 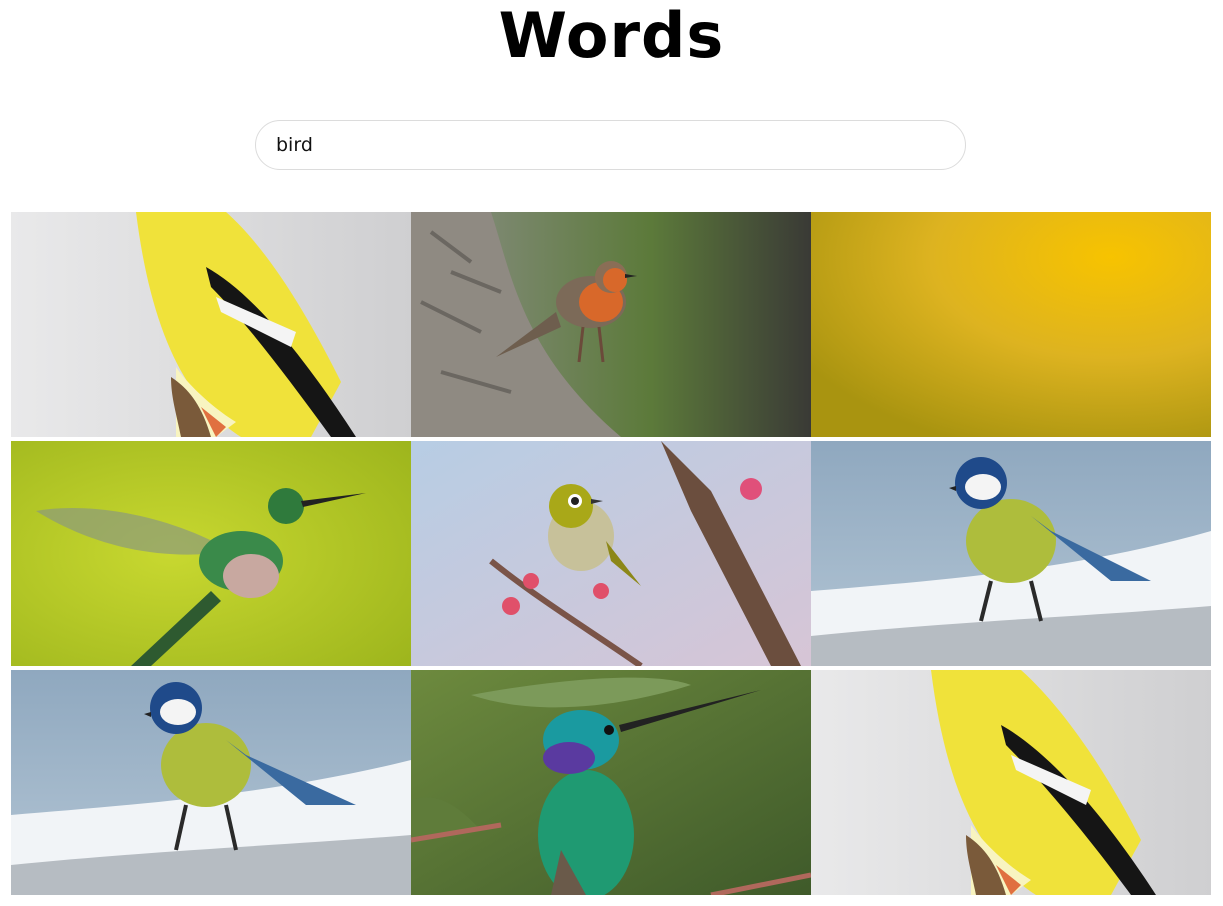 What do you see at coordinates (611, 36) in the screenshot?
I see `page-title: Words` at bounding box center [611, 36].